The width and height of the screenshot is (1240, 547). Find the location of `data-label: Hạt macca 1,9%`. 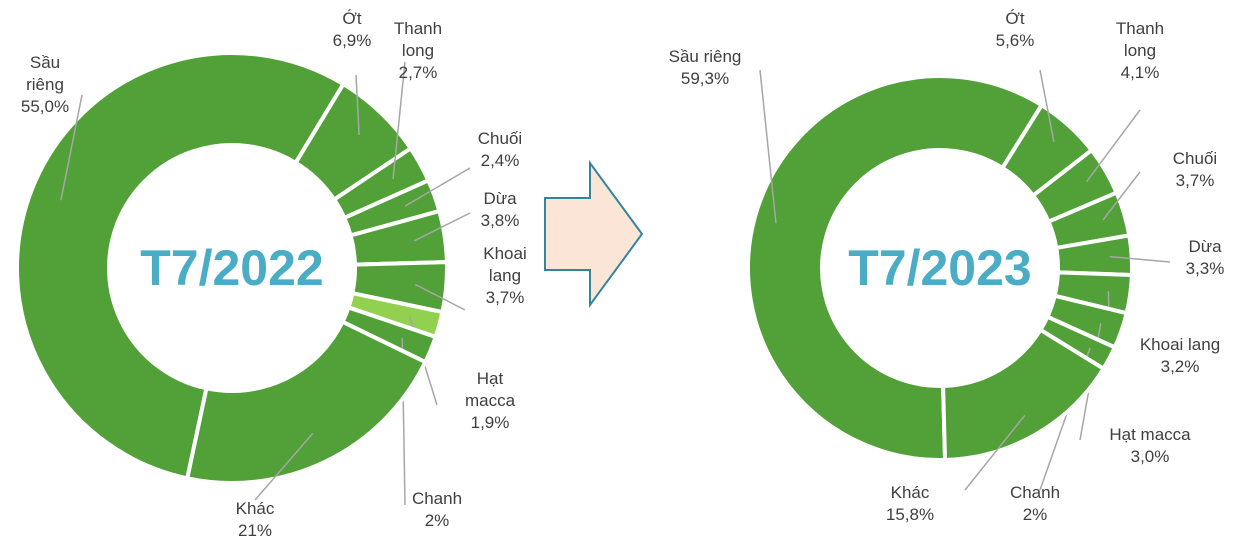

data-label: Hạt macca 1,9% is located at coordinates (490, 401).